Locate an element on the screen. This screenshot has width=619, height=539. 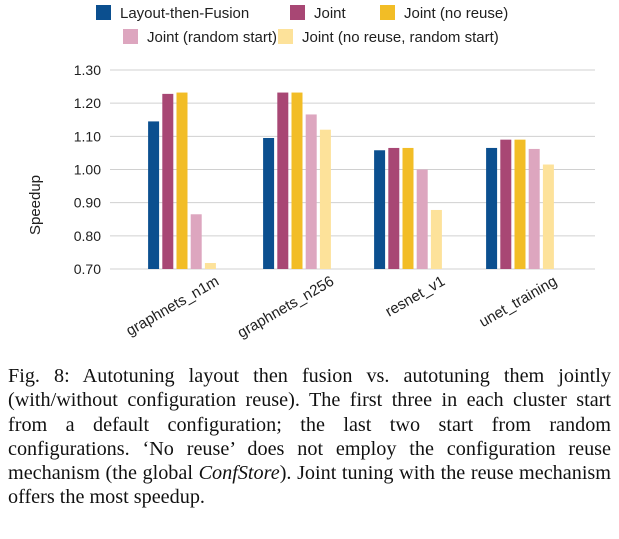
bar-joint-unet-training is located at coordinates (506, 204).